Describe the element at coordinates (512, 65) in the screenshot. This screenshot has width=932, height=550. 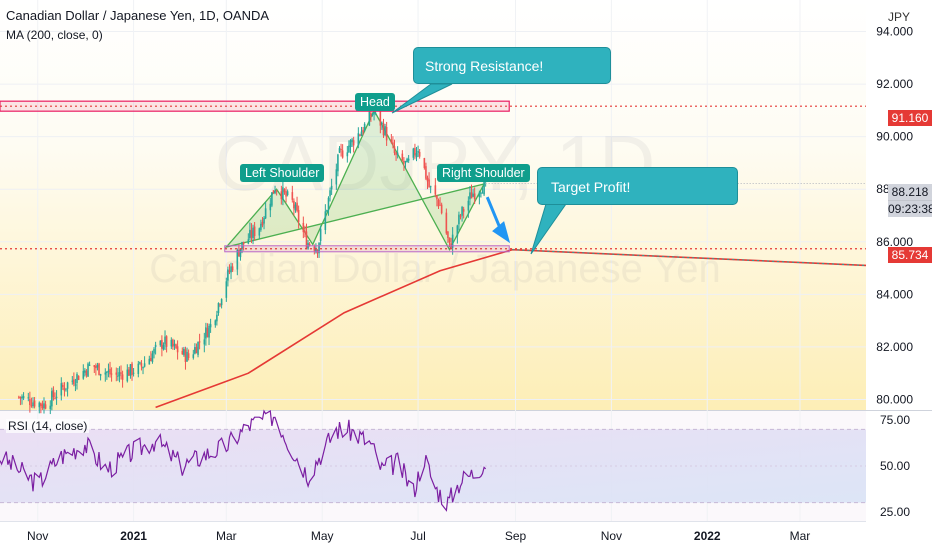
I see `strong-resistance-callout: Strong Resistance!` at that location.